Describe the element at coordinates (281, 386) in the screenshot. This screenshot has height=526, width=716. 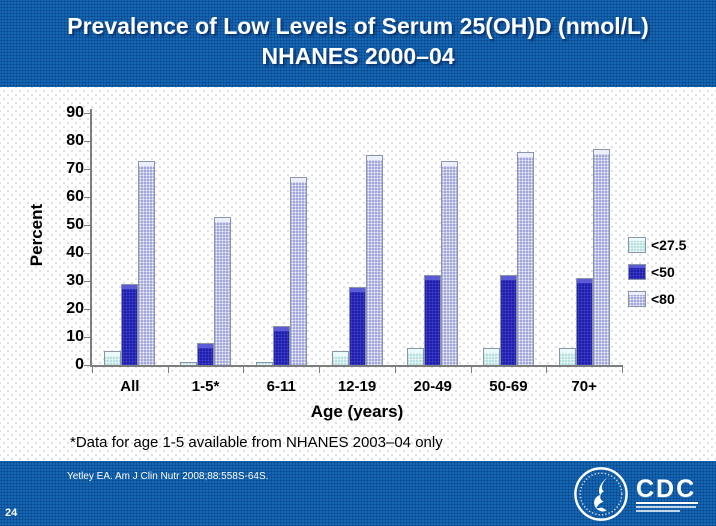
I see `x-category-label-6-11: 6-11` at that location.